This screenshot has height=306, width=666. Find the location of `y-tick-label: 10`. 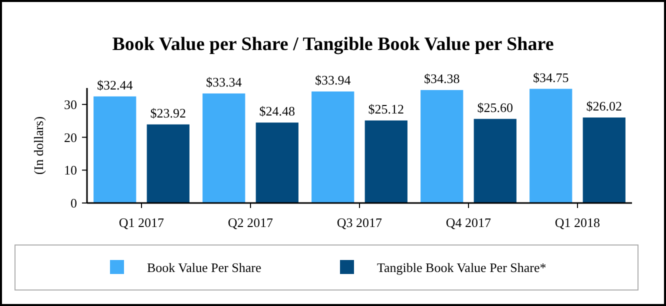

y-tick-label: 10 is located at coordinates (70, 170).